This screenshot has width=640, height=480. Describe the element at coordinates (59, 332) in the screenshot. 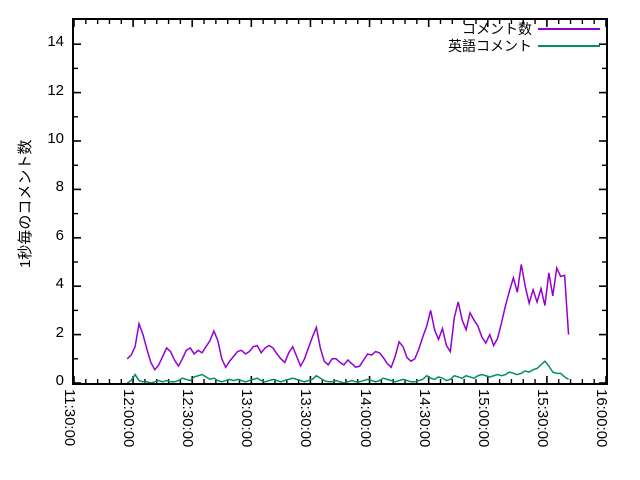

I see `y-tick-label: 2` at that location.